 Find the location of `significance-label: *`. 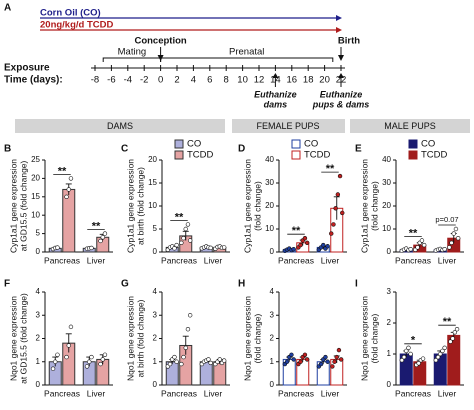

significance-label: * is located at coordinates (413, 341).